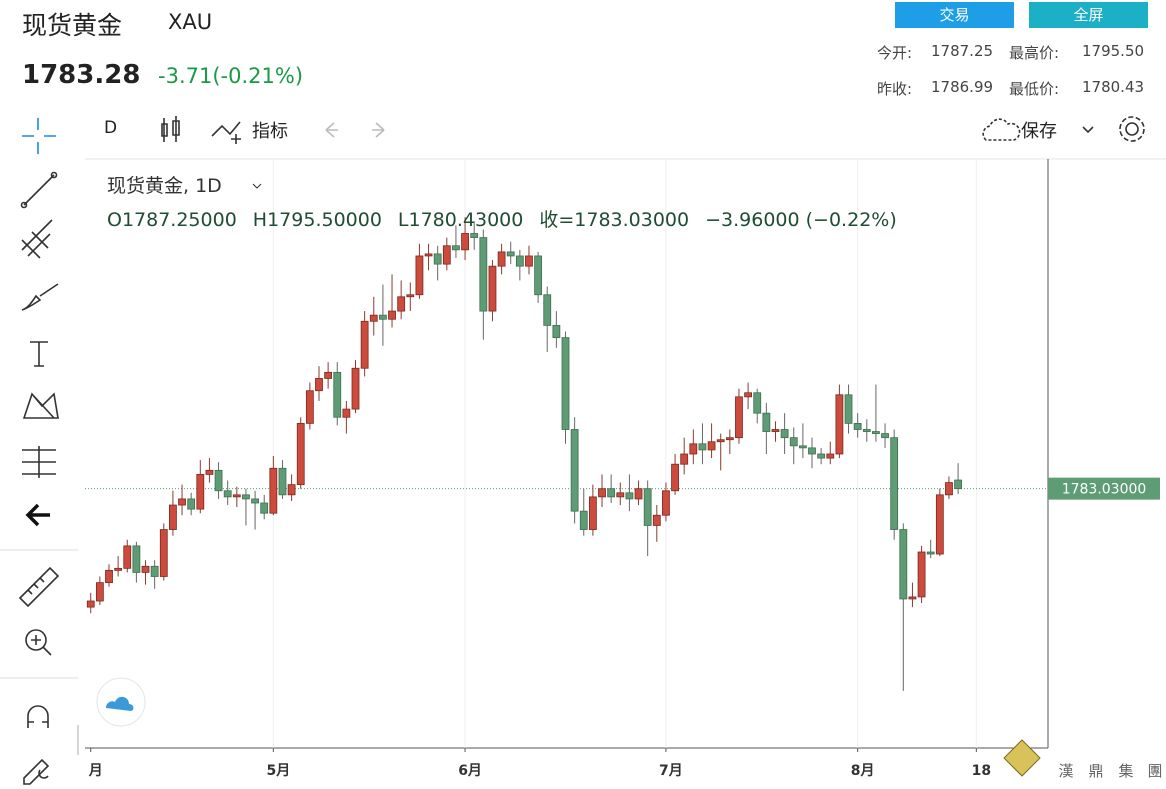 The height and width of the screenshot is (789, 1166). What do you see at coordinates (470, 771) in the screenshot?
I see `x-tick-label: 6月` at bounding box center [470, 771].